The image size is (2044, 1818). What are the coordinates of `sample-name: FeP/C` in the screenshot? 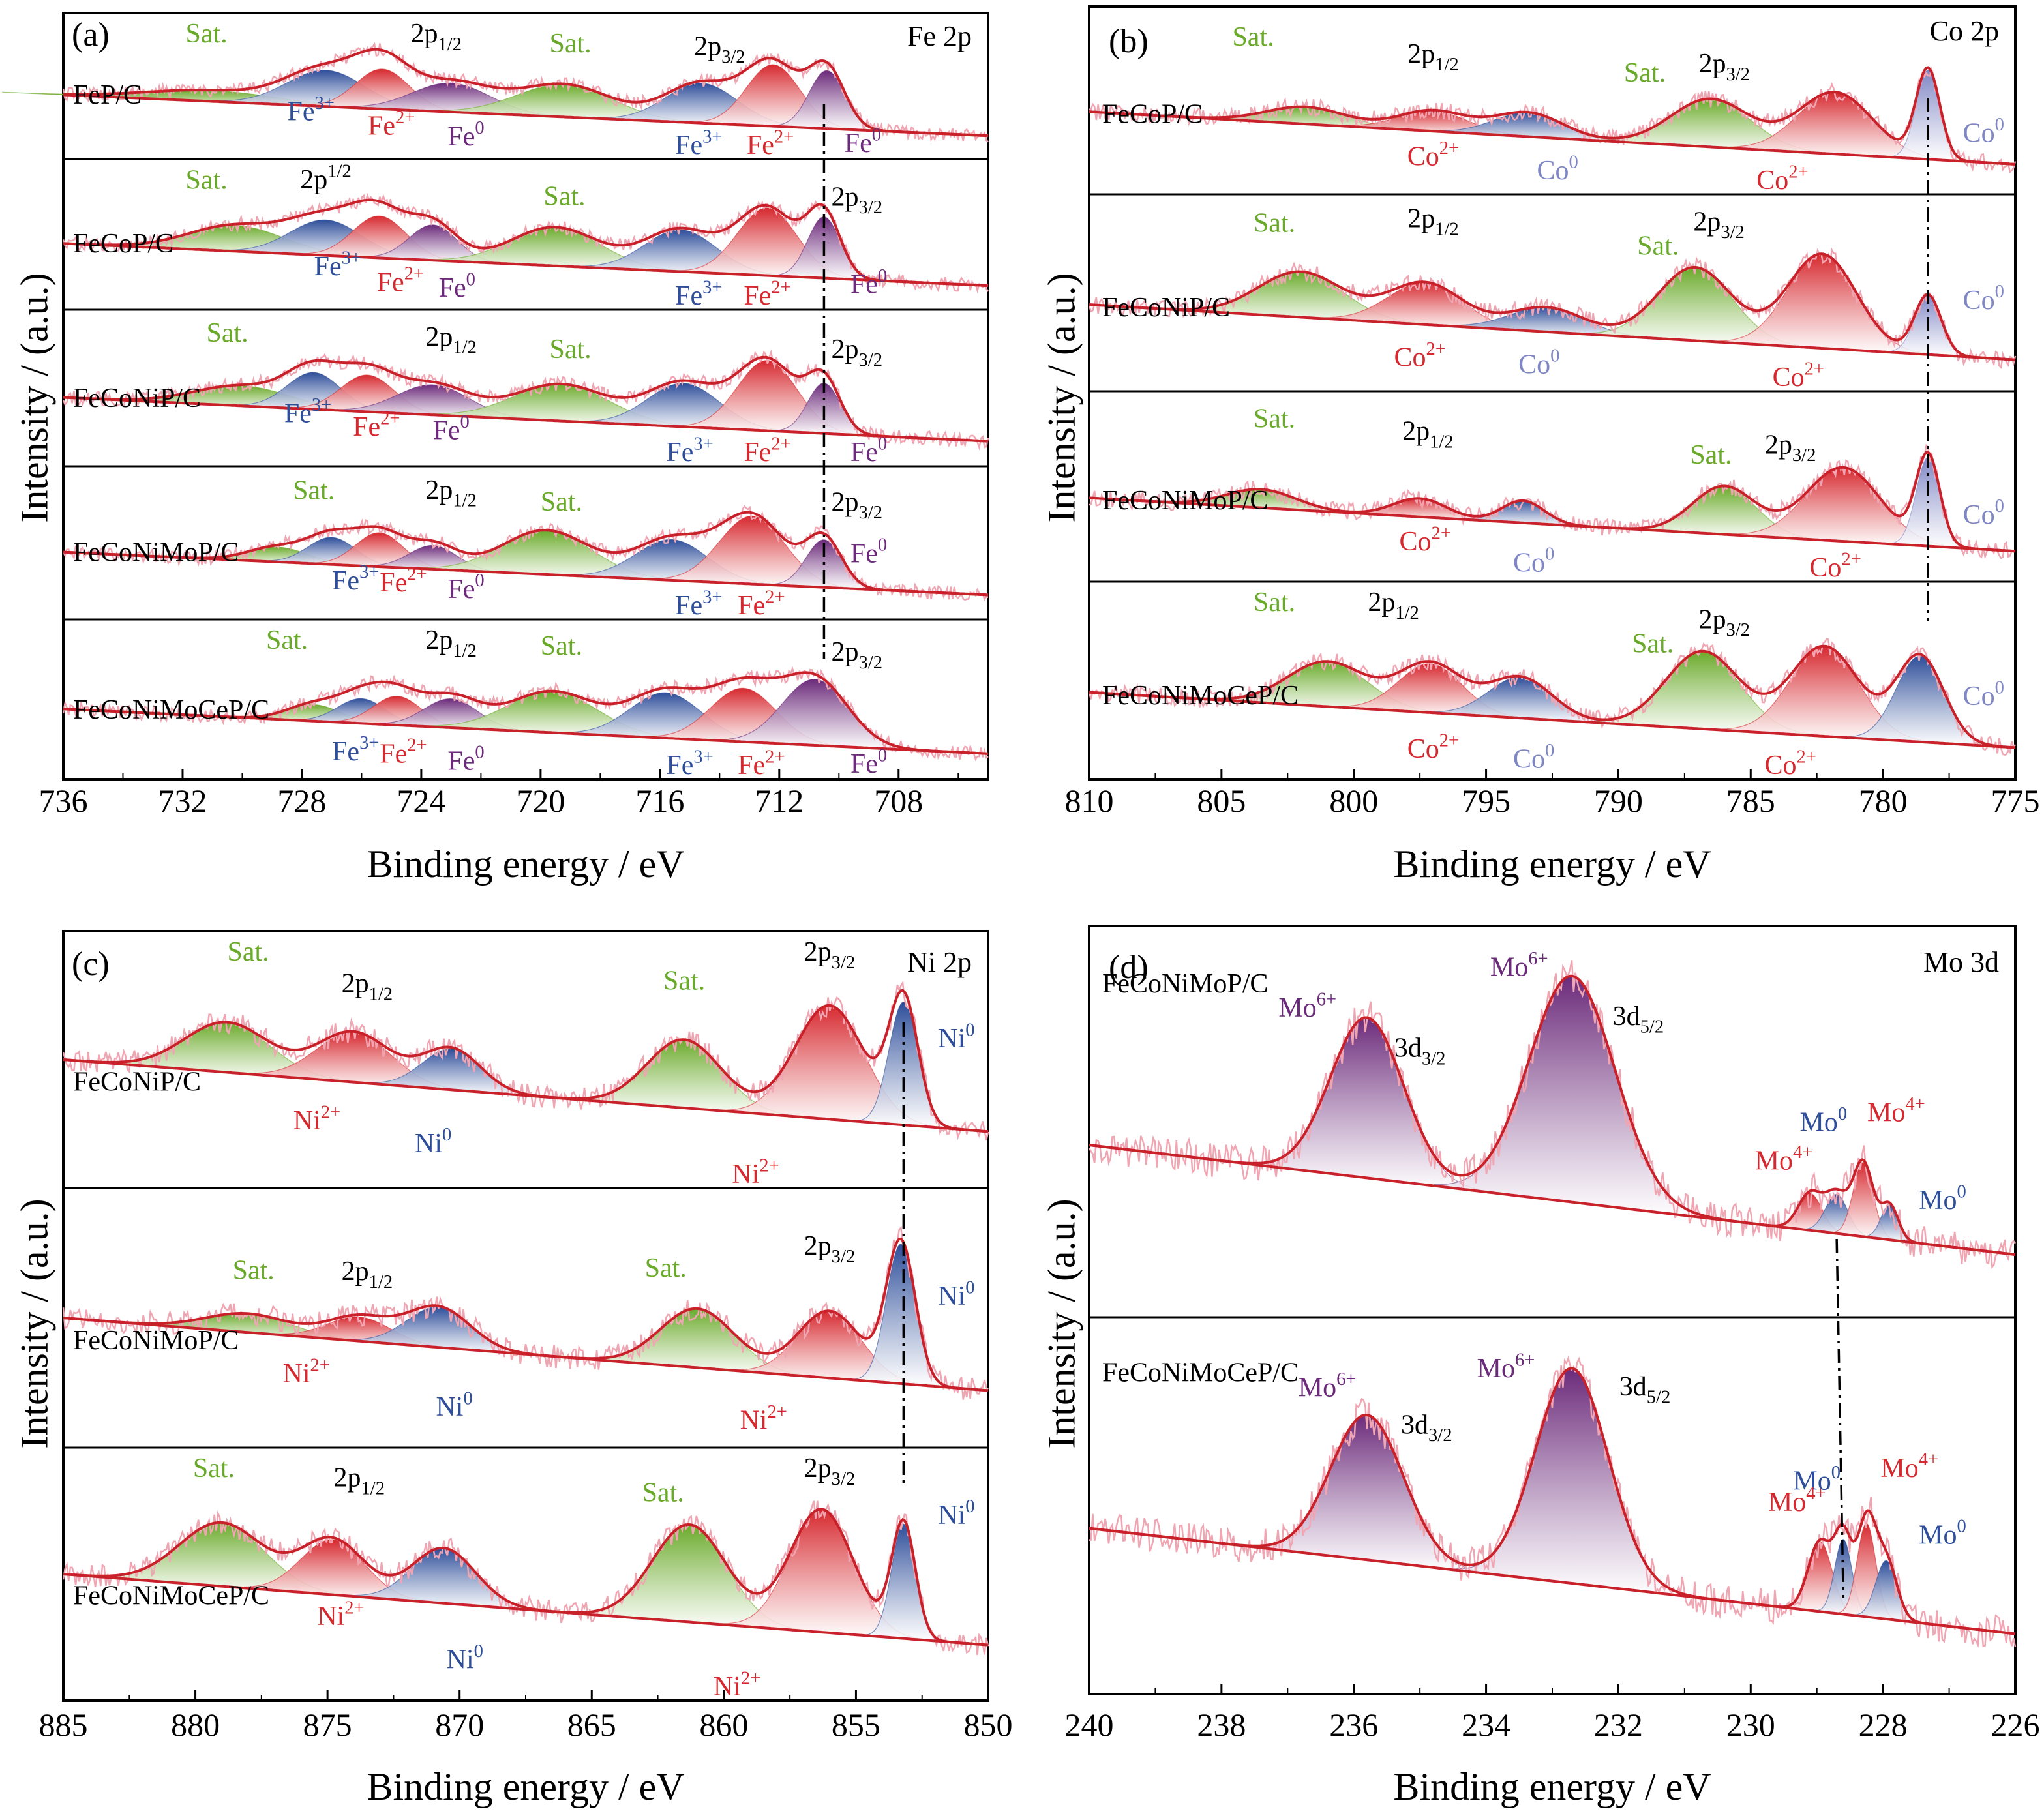 It's located at (107, 95).